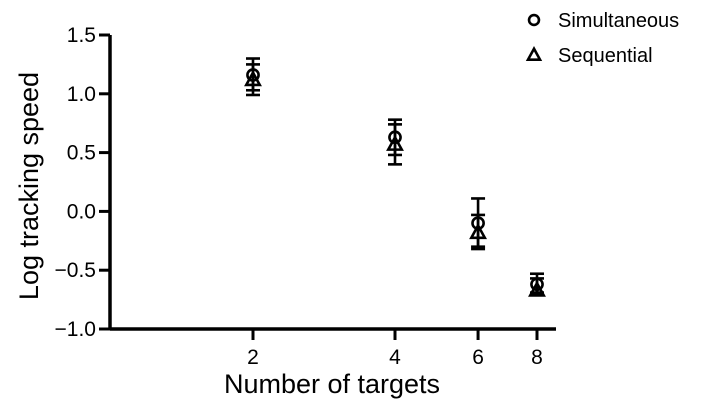 This screenshot has width=703, height=407. Describe the element at coordinates (81, 211) in the screenshot. I see `y-tick-label: 0.0` at that location.